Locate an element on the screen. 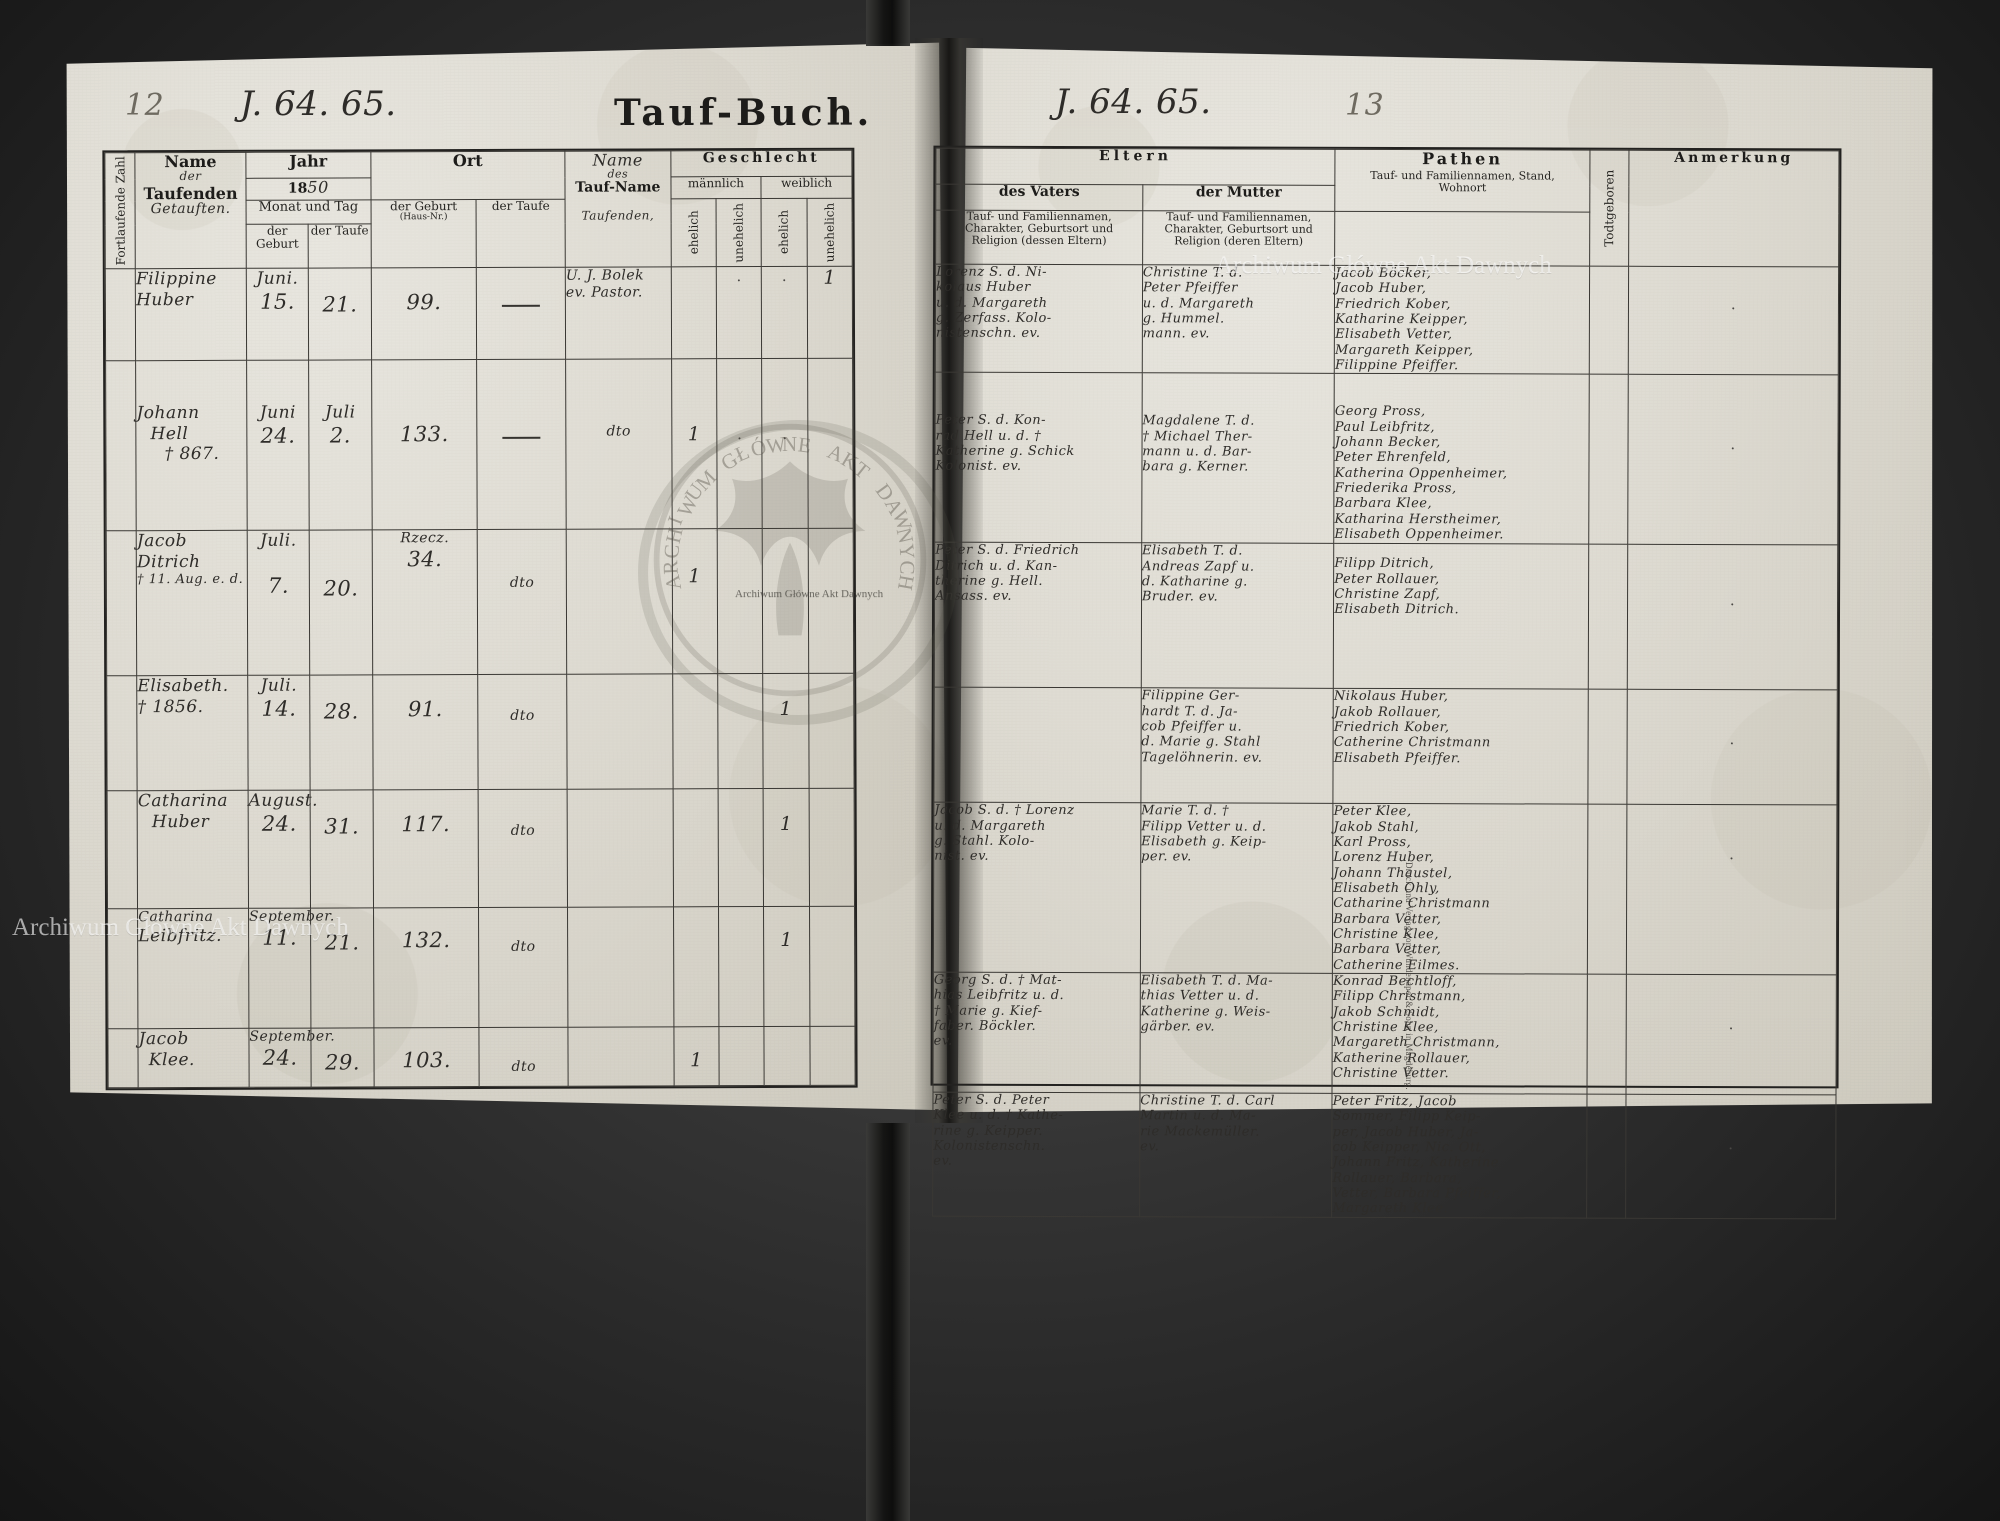 This screenshot has width=2000, height=1521. cell-tag-taufe-wrap: 28. is located at coordinates (341, 732).